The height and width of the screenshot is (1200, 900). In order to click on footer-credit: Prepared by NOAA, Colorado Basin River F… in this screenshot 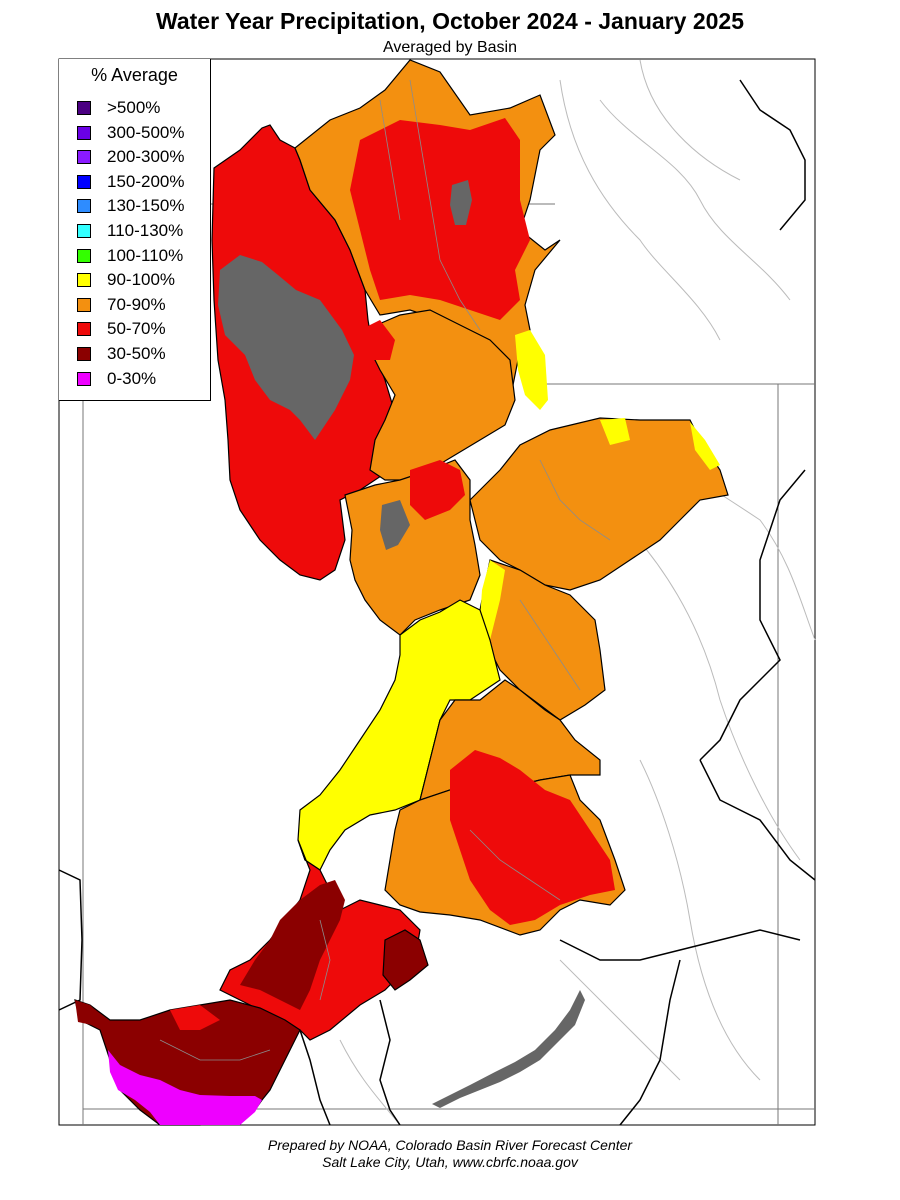, I will do `click(450, 1145)`.